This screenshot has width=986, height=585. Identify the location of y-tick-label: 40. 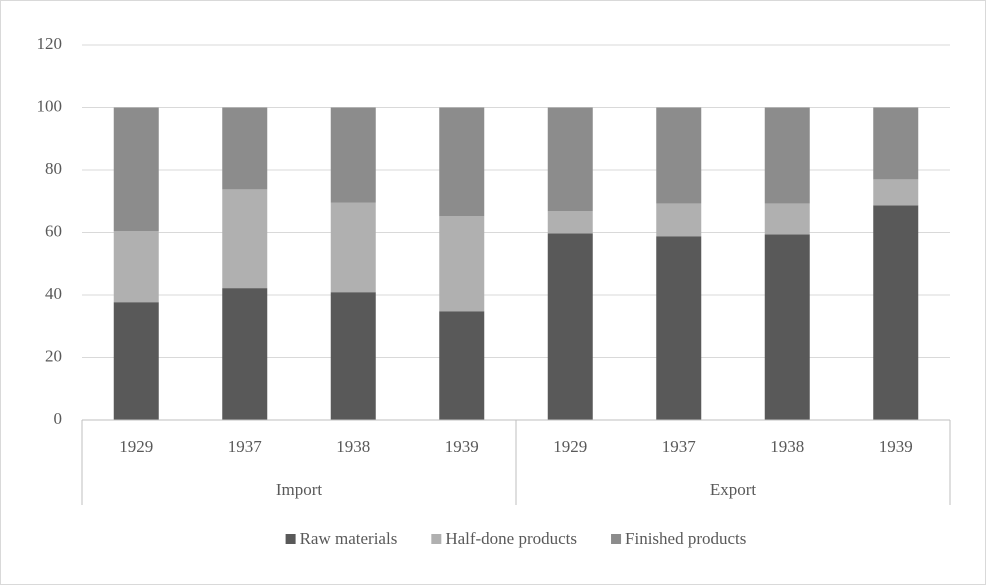
(53, 293).